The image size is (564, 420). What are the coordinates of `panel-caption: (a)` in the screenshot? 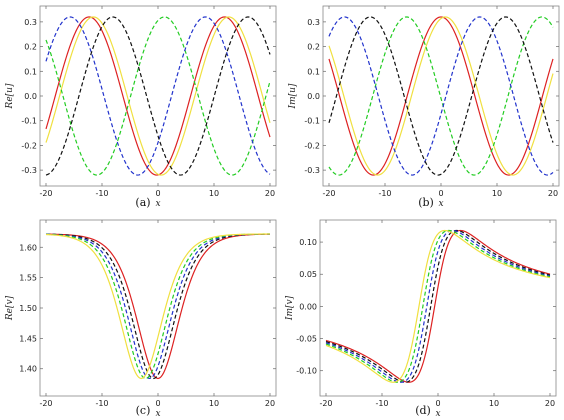 It's located at (142, 202).